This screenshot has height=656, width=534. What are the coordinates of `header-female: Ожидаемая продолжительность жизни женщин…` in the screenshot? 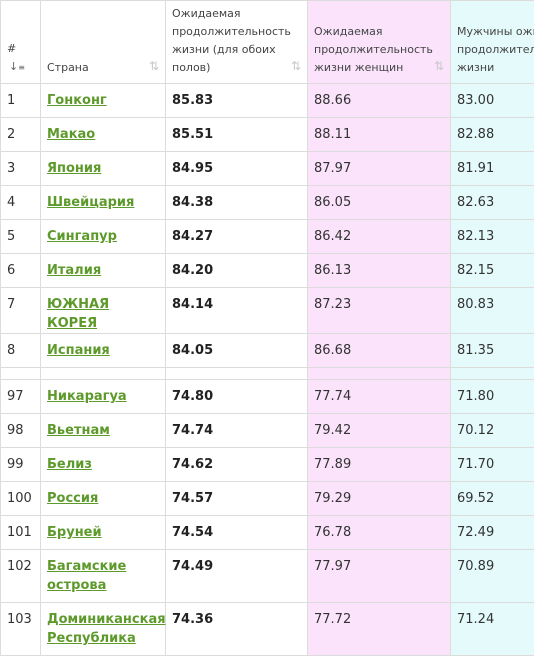 It's located at (379, 42).